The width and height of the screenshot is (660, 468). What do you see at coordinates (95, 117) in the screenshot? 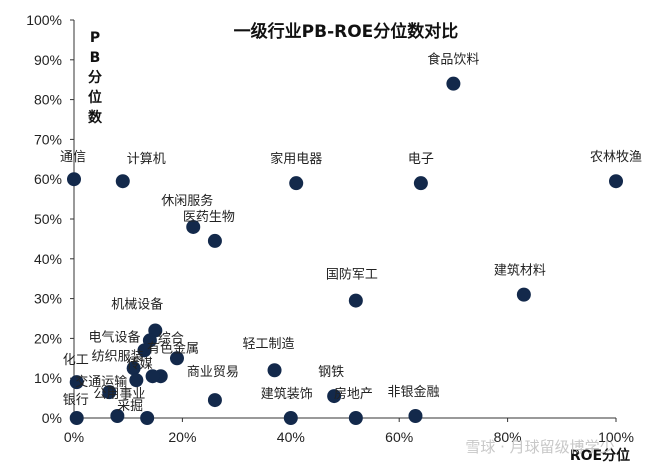
I see `y-axis-label-char: 数` at bounding box center [95, 117].